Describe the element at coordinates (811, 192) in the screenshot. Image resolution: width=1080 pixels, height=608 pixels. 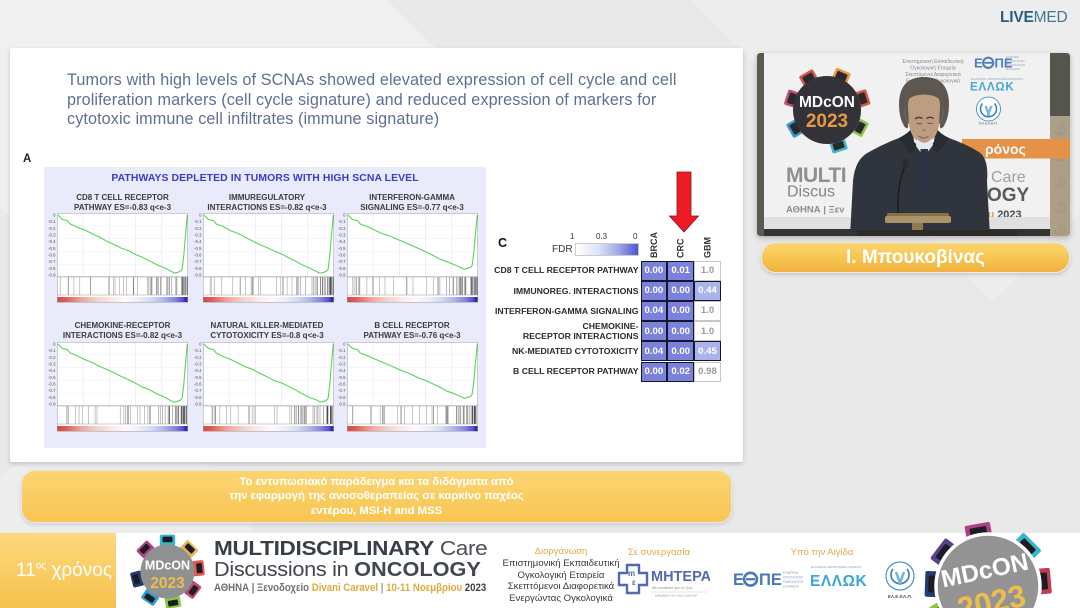
I see `svg-text: Discus` at that location.